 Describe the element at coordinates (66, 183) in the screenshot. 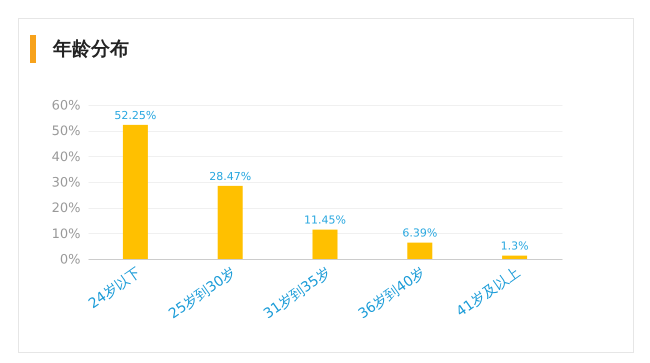

I see `y-tick-label: 30%` at that location.